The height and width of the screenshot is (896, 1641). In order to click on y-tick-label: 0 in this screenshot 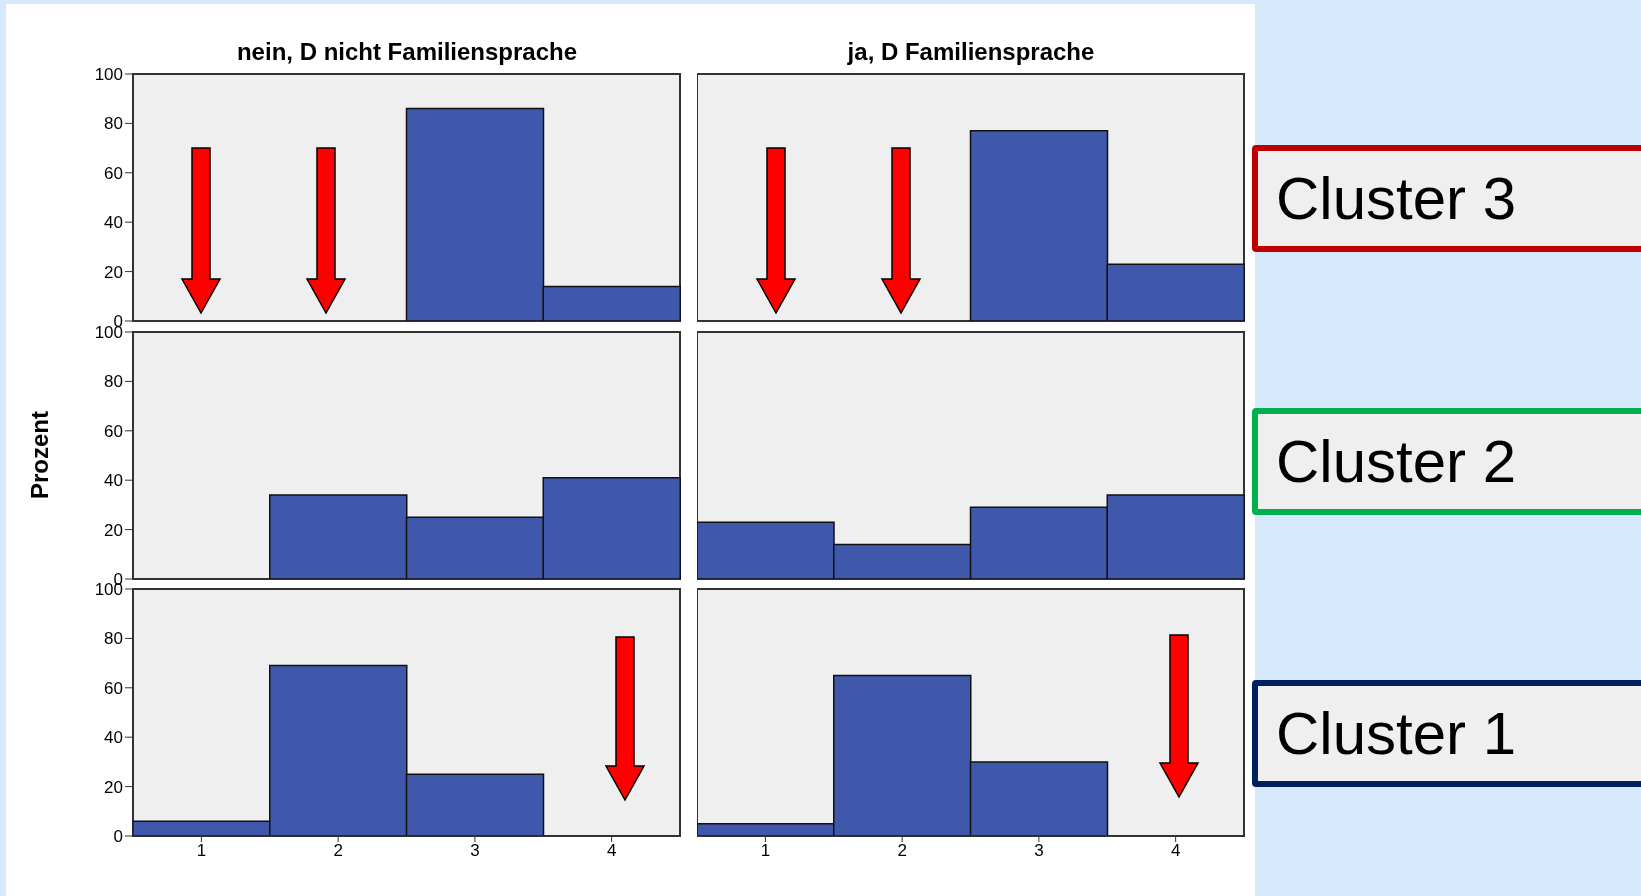, I will do `click(118, 837)`.